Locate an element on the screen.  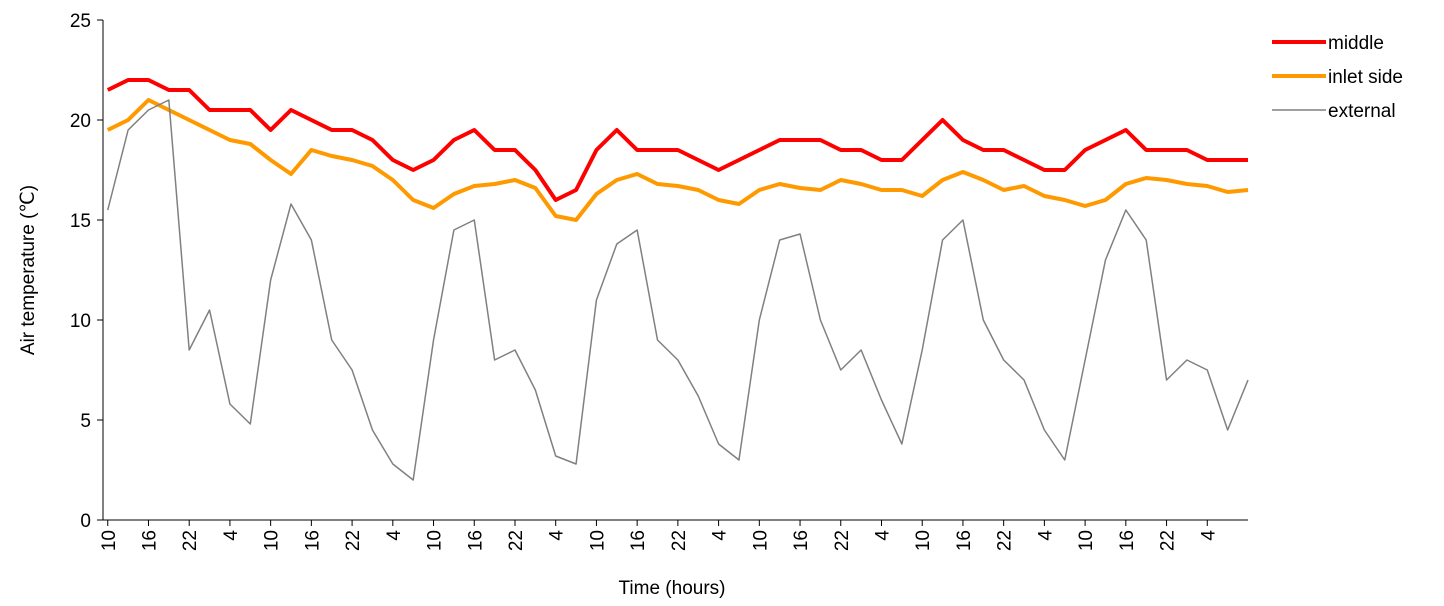
legend-label: inlet side is located at coordinates (1365, 77).